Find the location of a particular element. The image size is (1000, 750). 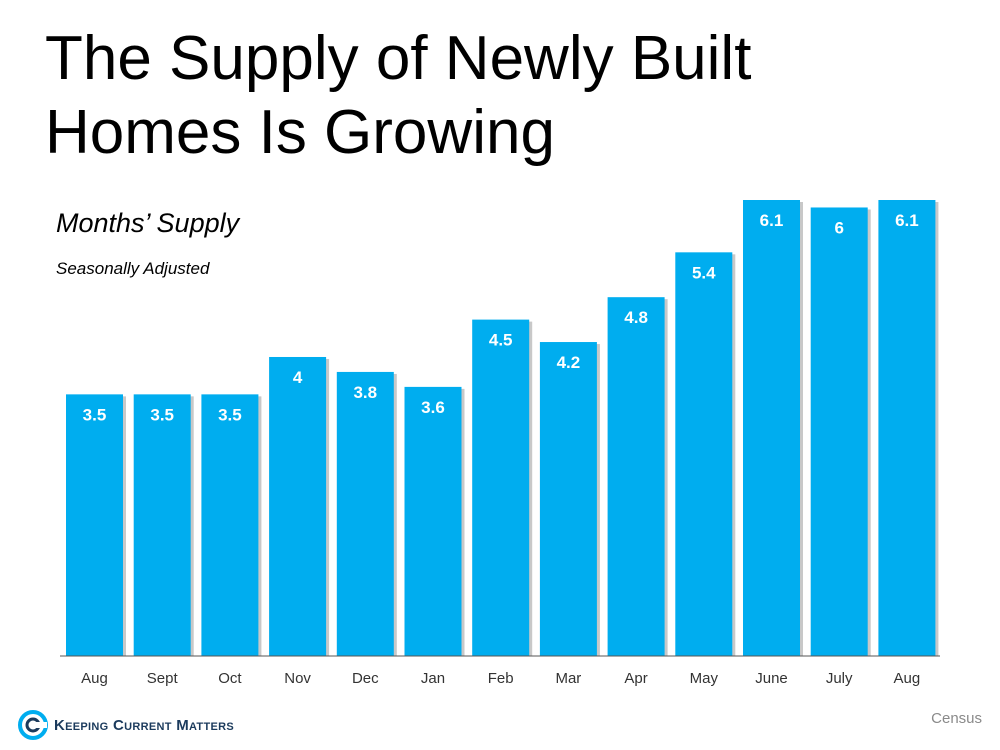

x-tick-label-0: Aug is located at coordinates (94, 678).